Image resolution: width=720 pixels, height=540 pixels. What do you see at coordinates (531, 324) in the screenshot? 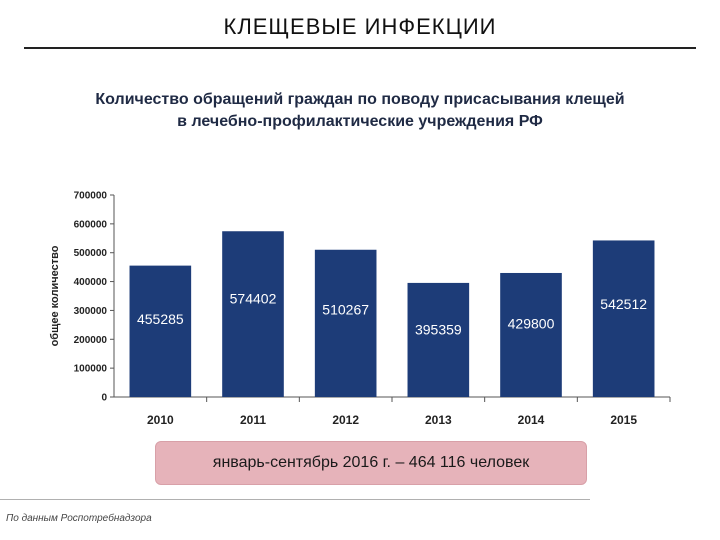
I see `data-label: 429800` at bounding box center [531, 324].